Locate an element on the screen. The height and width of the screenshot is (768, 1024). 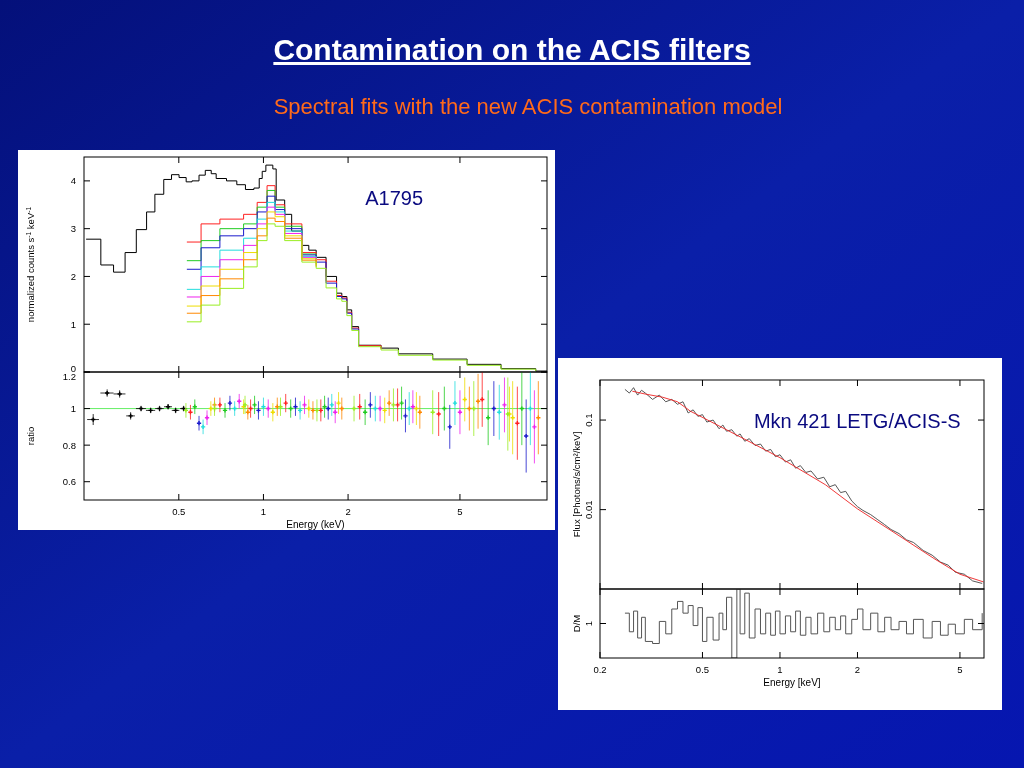
y-tick-label: 0.8 is located at coordinates (69, 445).